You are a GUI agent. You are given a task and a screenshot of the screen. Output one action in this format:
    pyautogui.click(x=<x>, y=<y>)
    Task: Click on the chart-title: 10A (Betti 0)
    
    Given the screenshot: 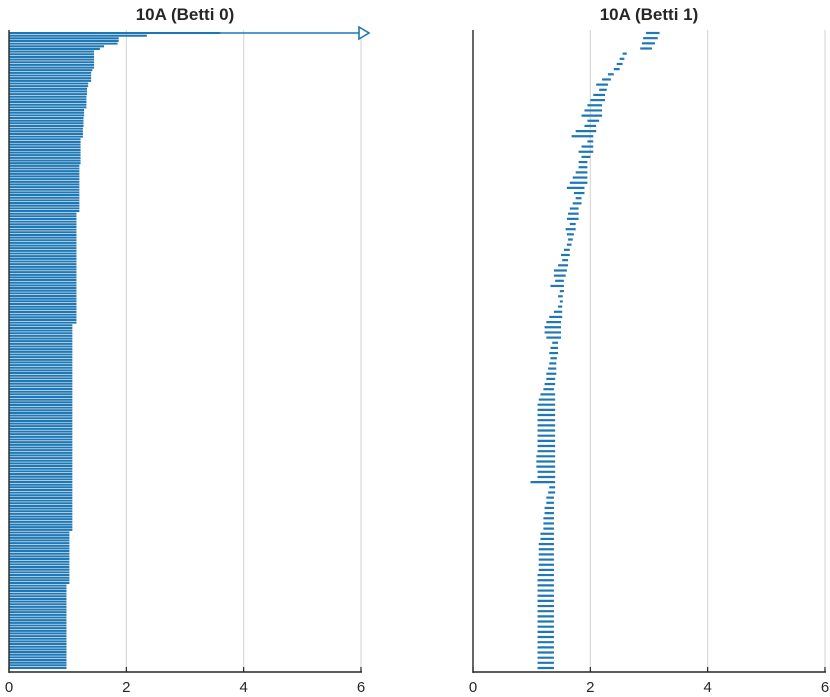 What is the action you would take?
    pyautogui.click(x=185, y=14)
    